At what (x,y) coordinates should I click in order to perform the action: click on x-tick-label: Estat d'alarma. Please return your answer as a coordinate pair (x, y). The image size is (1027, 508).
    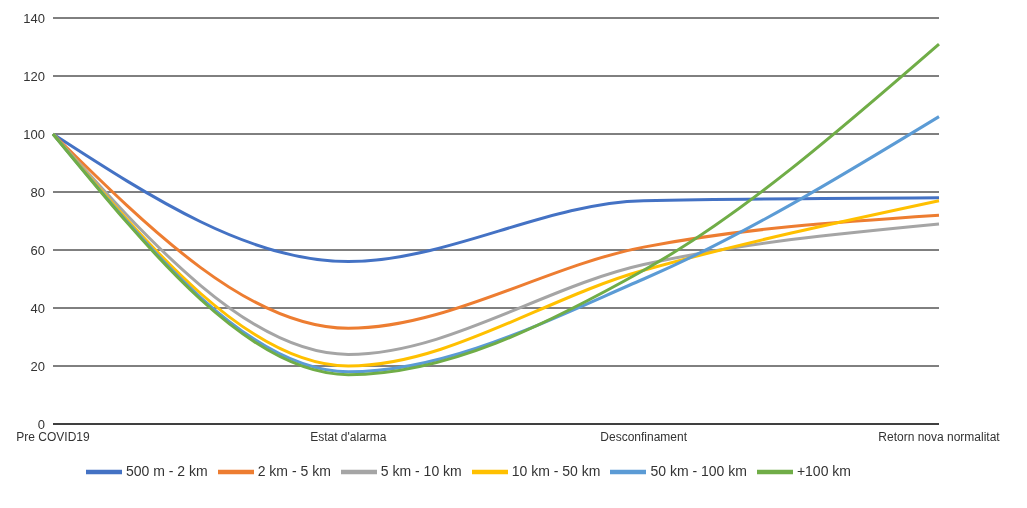
    Looking at the image, I should click on (348, 436).